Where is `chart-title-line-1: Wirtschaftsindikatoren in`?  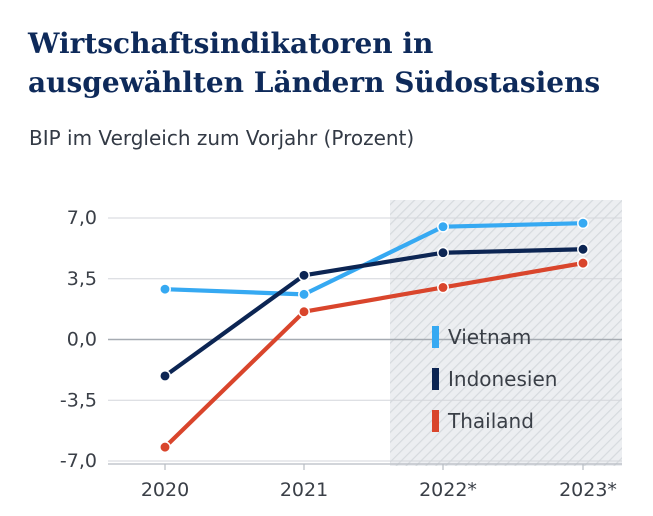
chart-title-line-1: Wirtschaftsindikatoren in is located at coordinates (231, 43).